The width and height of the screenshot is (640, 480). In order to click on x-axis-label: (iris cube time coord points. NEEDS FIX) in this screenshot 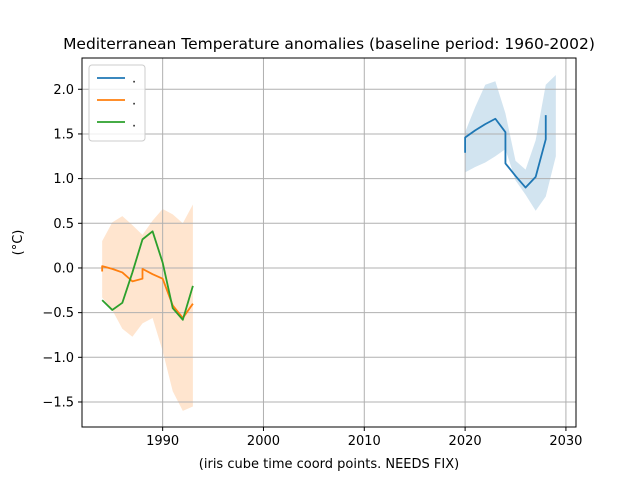, I will do `click(329, 464)`.